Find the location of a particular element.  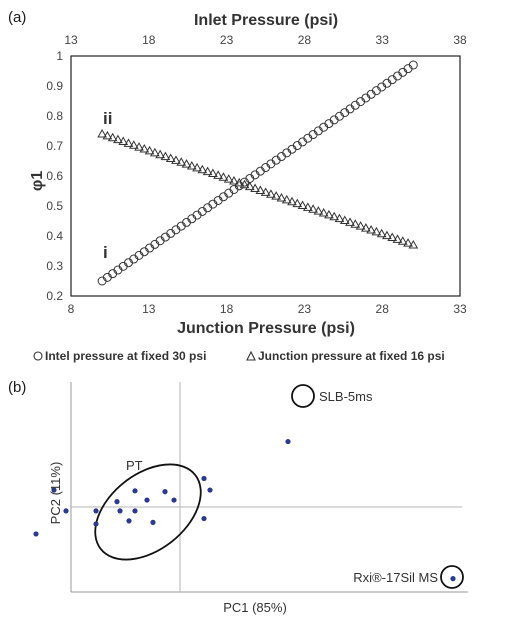

rxi-group-ellipse is located at coordinates (452, 577).